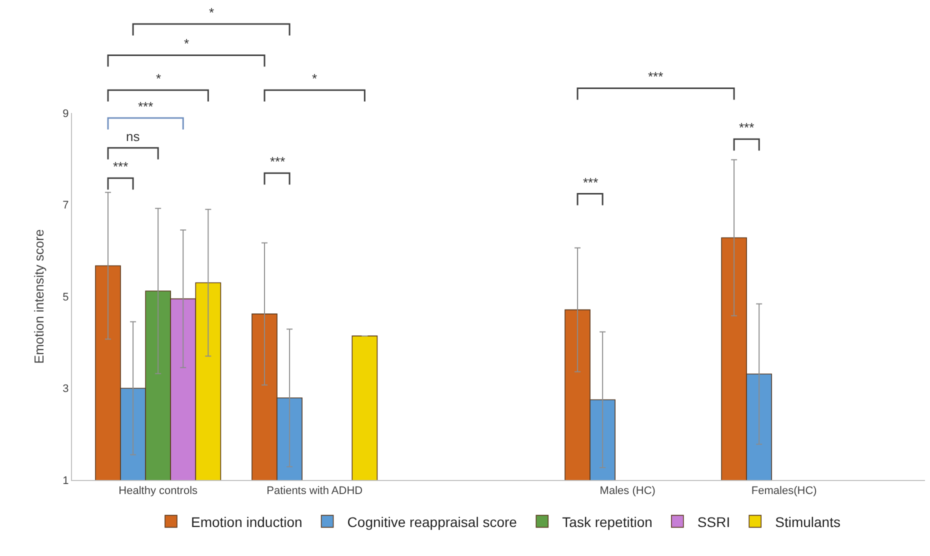 The height and width of the screenshot is (556, 930). What do you see at coordinates (807, 522) in the screenshot?
I see `legend-label: Stimulants` at bounding box center [807, 522].